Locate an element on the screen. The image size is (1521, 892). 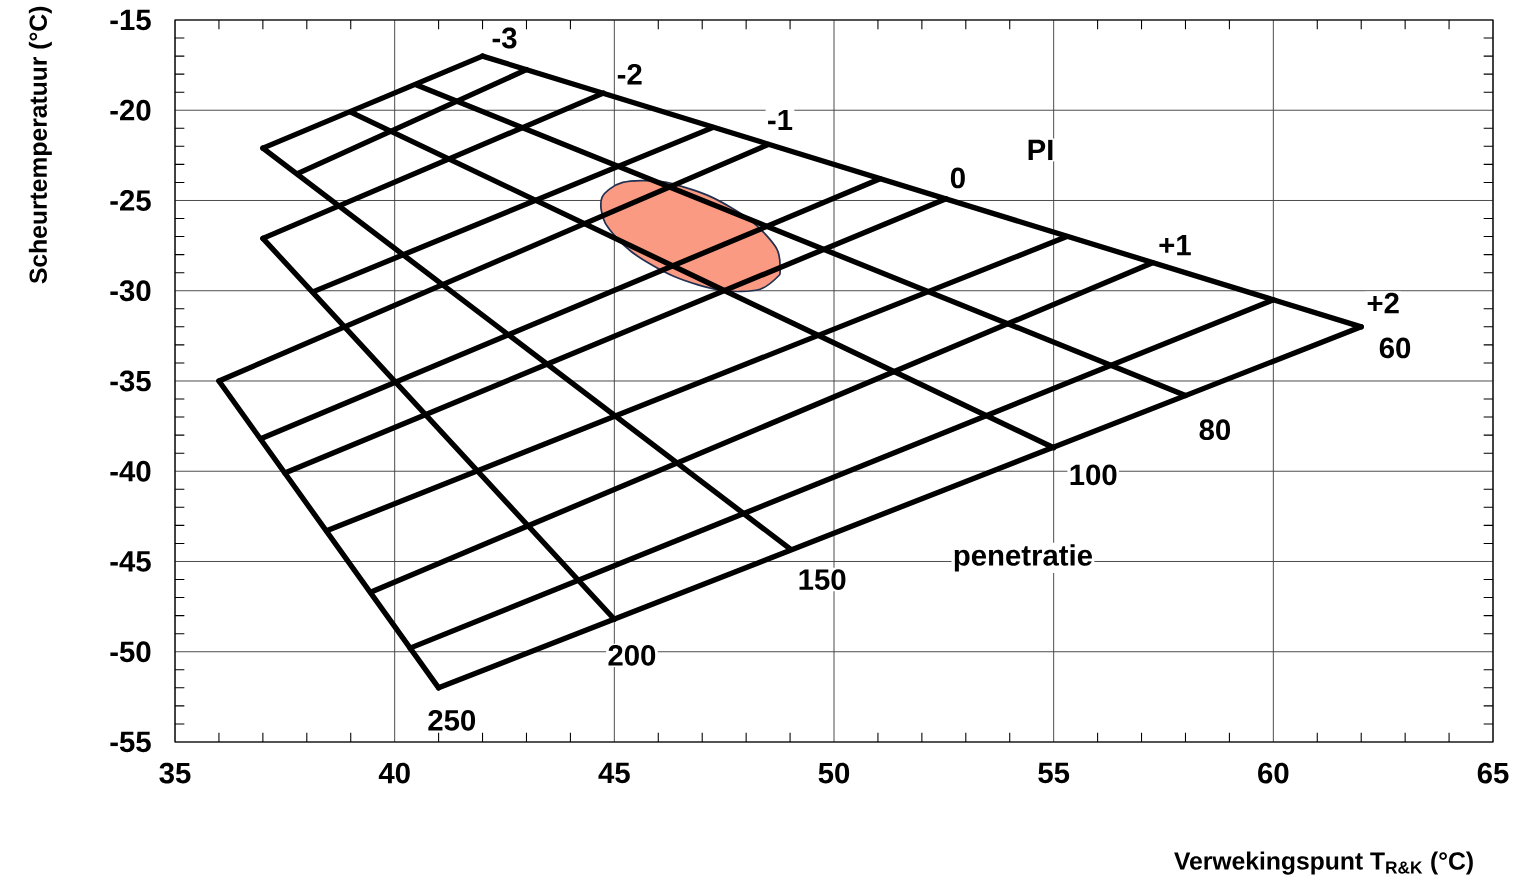
x-tick-label: 45 is located at coordinates (614, 773).